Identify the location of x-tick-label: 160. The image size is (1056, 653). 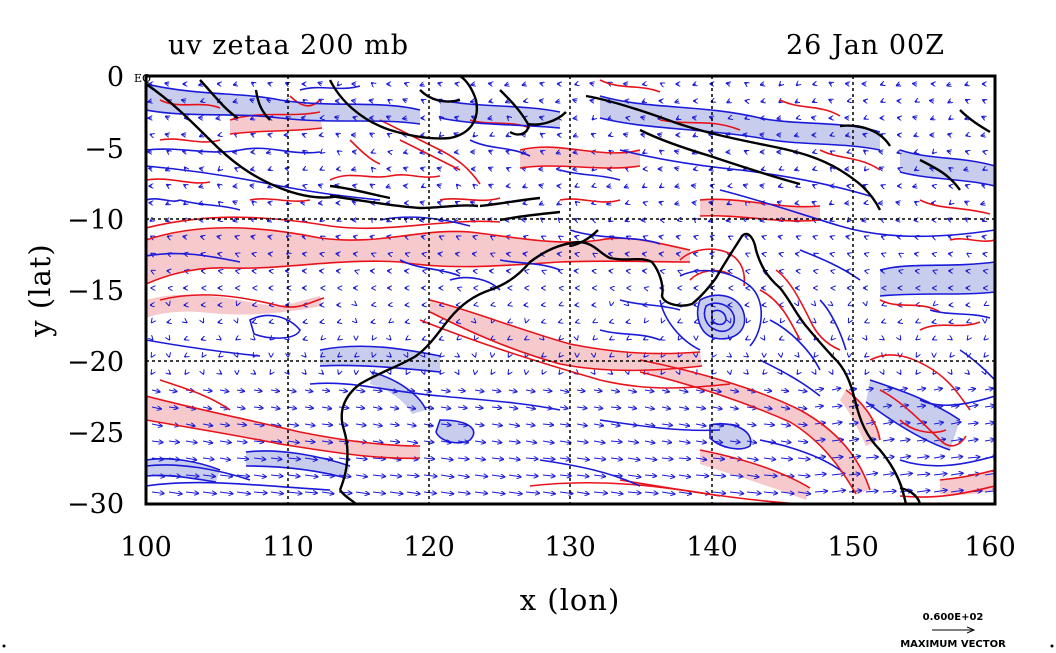
(990, 547).